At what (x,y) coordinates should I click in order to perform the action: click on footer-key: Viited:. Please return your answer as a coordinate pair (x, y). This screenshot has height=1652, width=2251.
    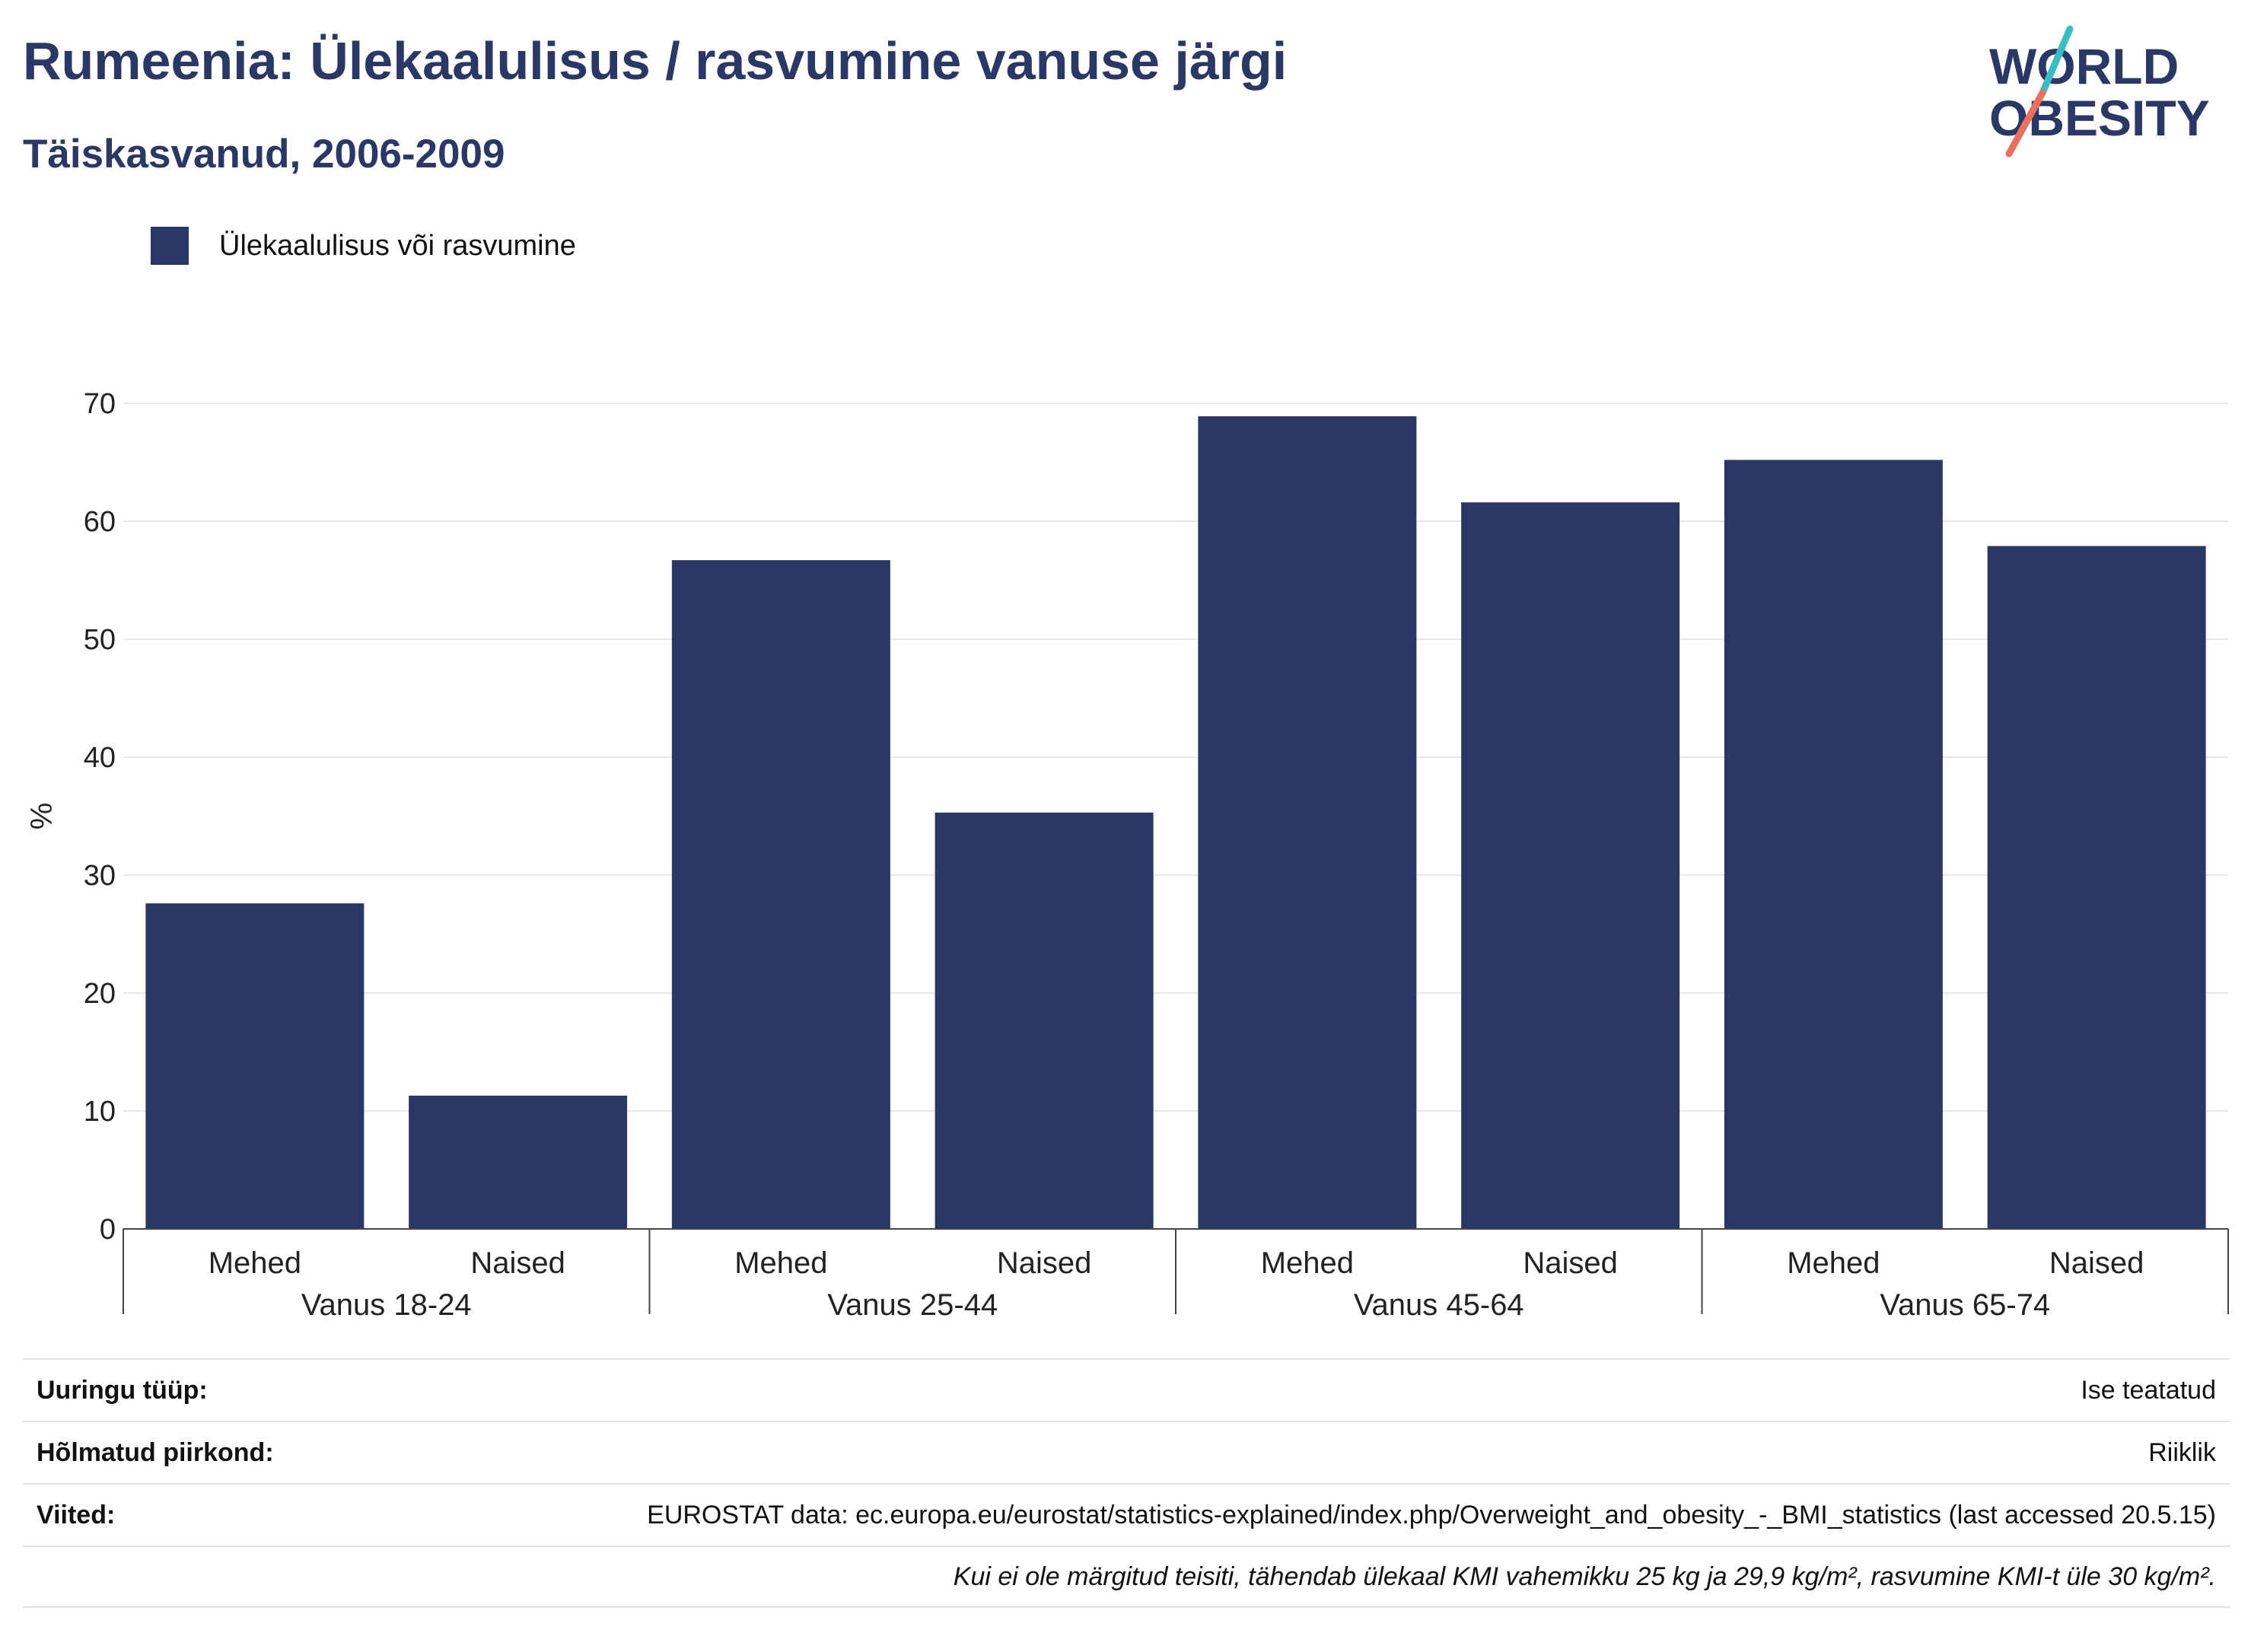
    Looking at the image, I should click on (76, 1514).